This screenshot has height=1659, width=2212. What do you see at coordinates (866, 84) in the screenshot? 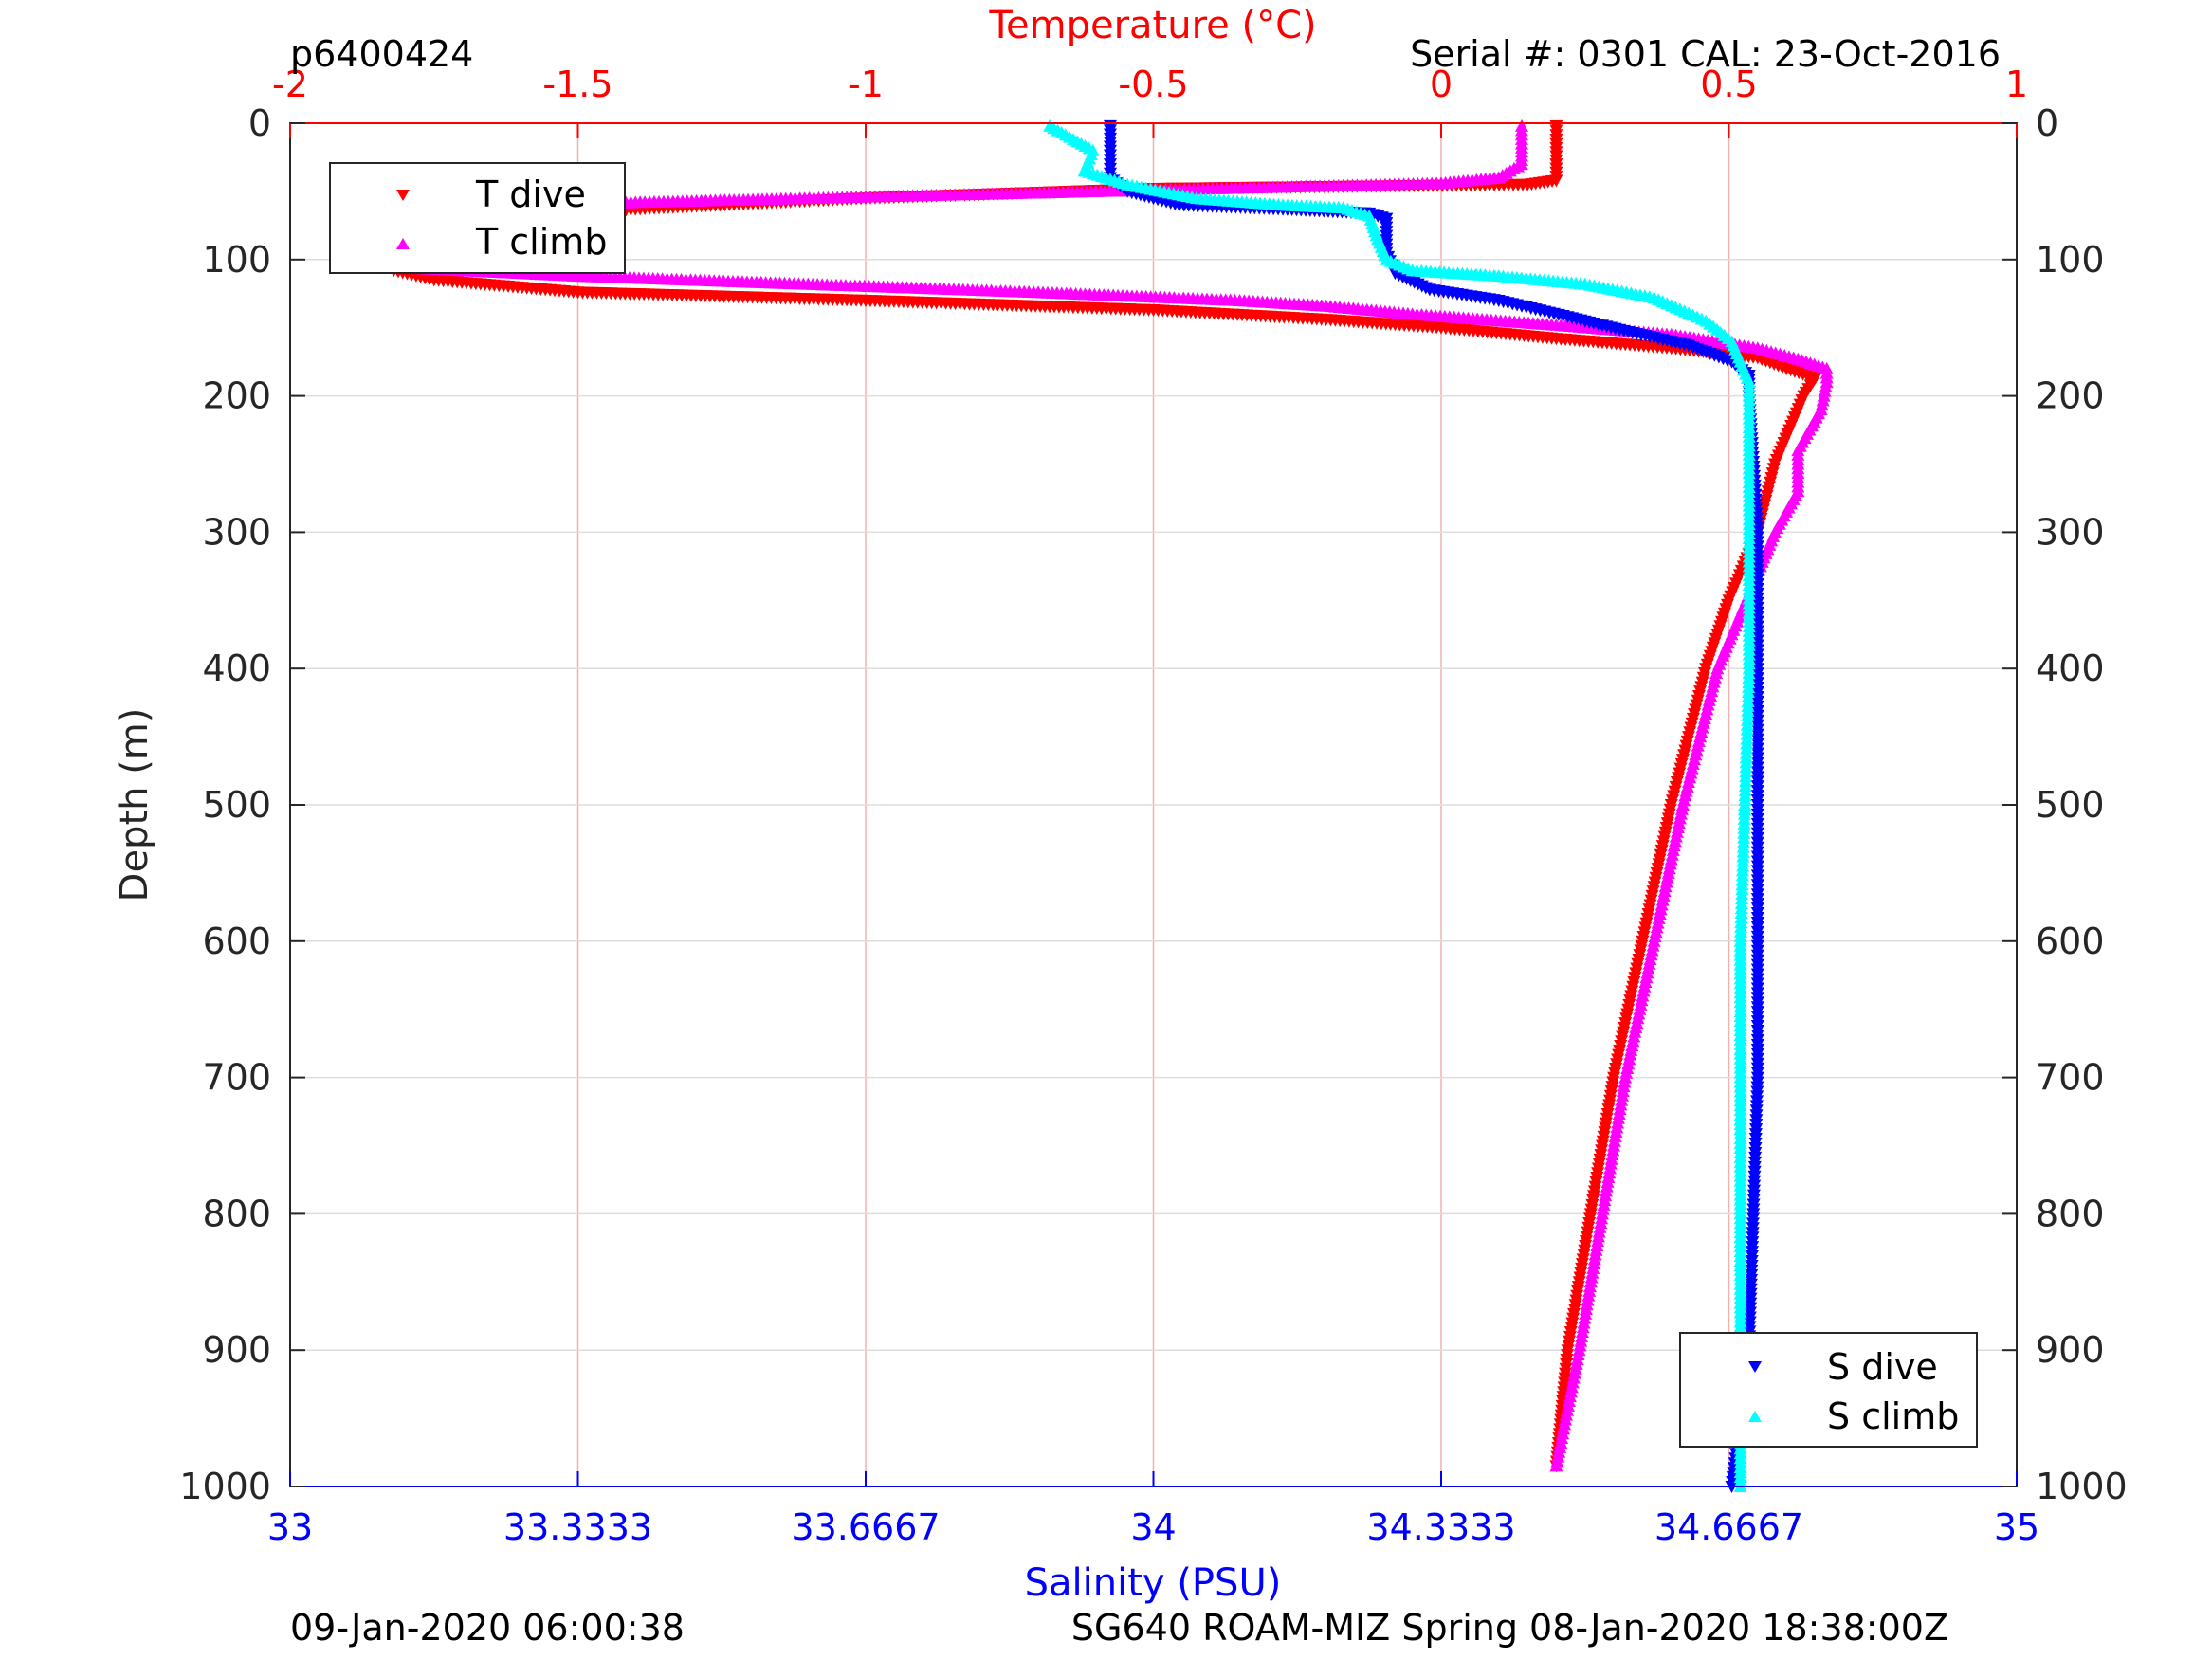
I see `temperature-tick-label: -1` at bounding box center [866, 84].